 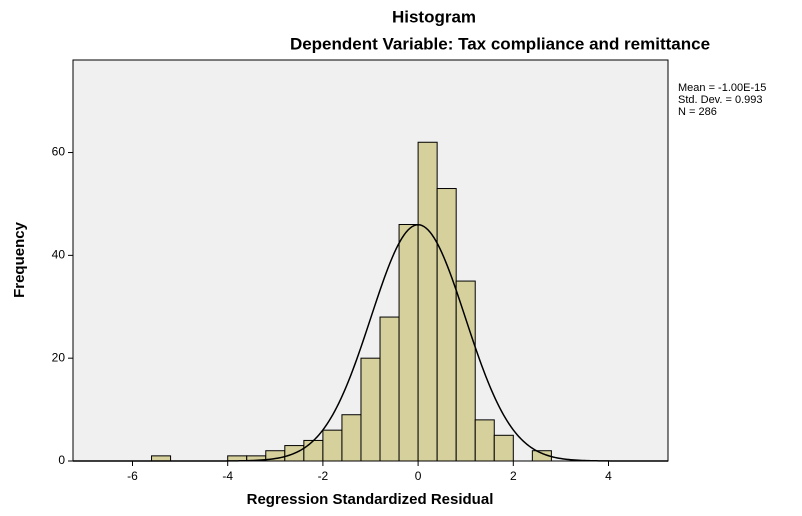 What do you see at coordinates (608, 476) in the screenshot?
I see `x-tick-label: 4` at bounding box center [608, 476].